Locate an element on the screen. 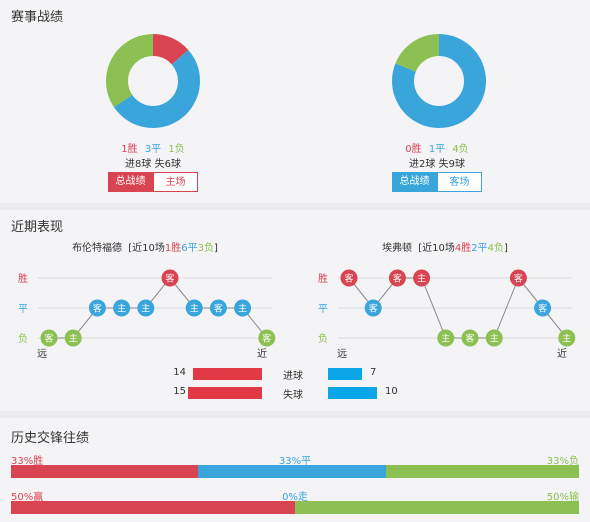  away-conceded-value: 10 is located at coordinates (391, 391).